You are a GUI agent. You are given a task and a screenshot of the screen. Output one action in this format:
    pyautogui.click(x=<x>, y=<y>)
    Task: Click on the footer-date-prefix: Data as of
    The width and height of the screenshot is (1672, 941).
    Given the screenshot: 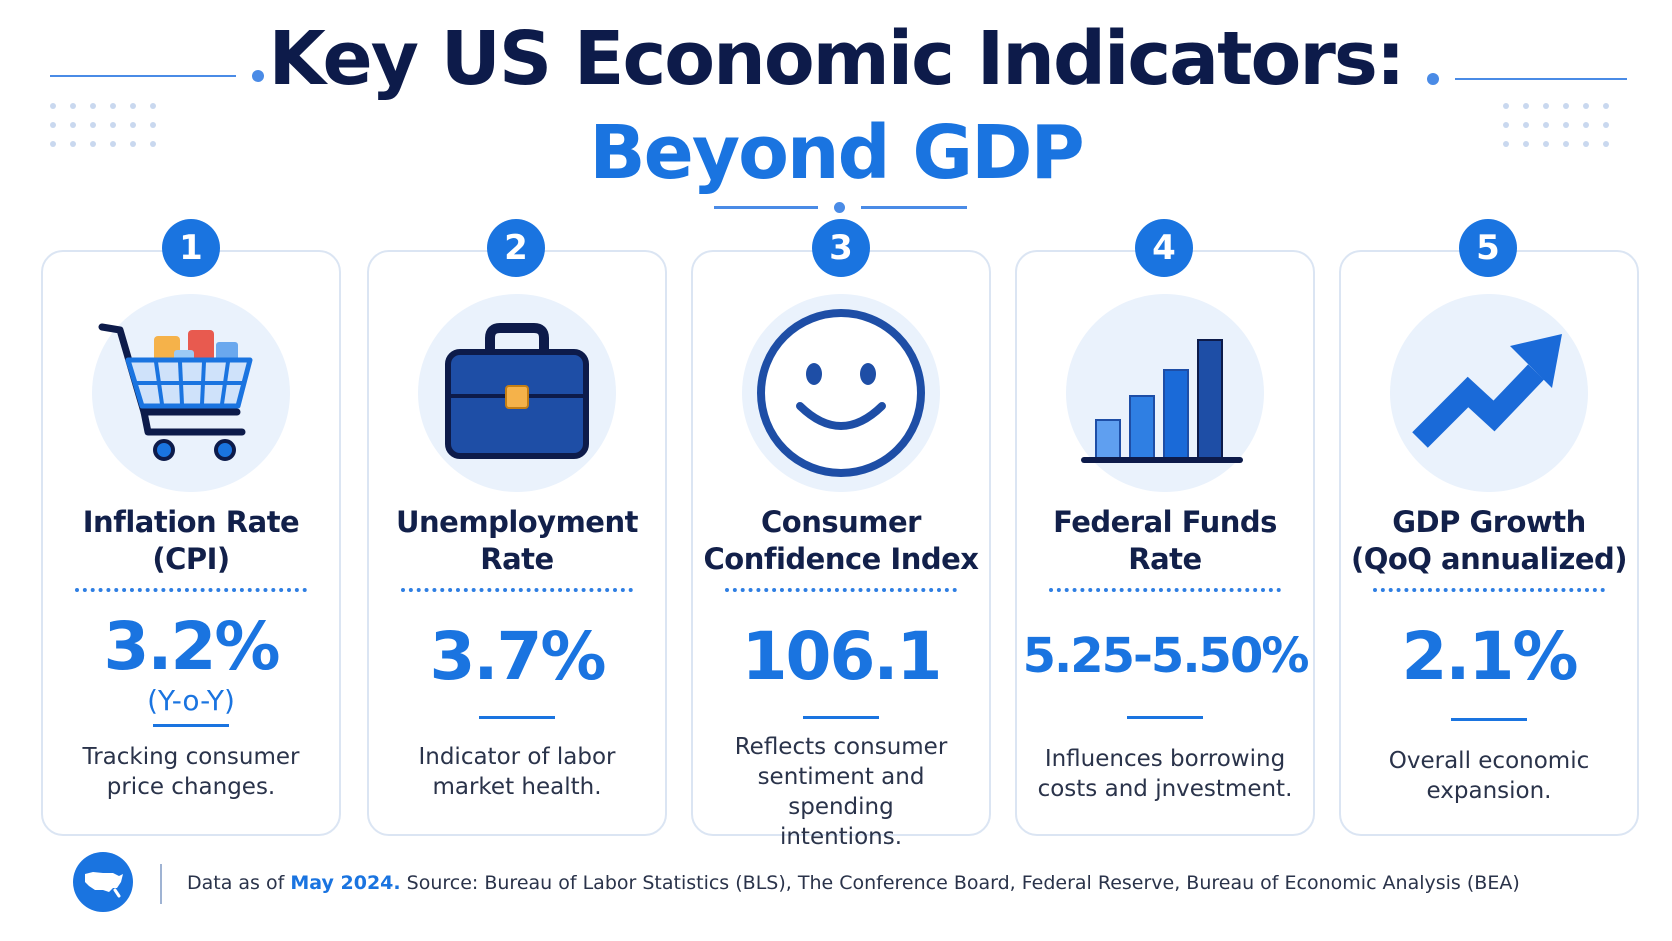 What is the action you would take?
    pyautogui.click(x=236, y=883)
    